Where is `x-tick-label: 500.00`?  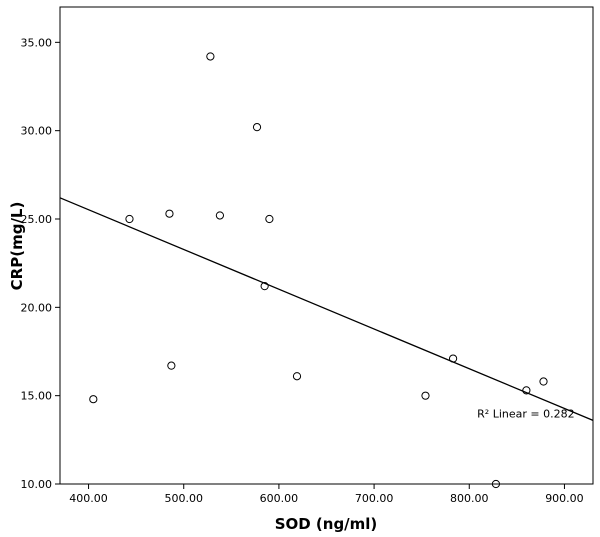
x-tick-label: 500.00 is located at coordinates (183, 498).